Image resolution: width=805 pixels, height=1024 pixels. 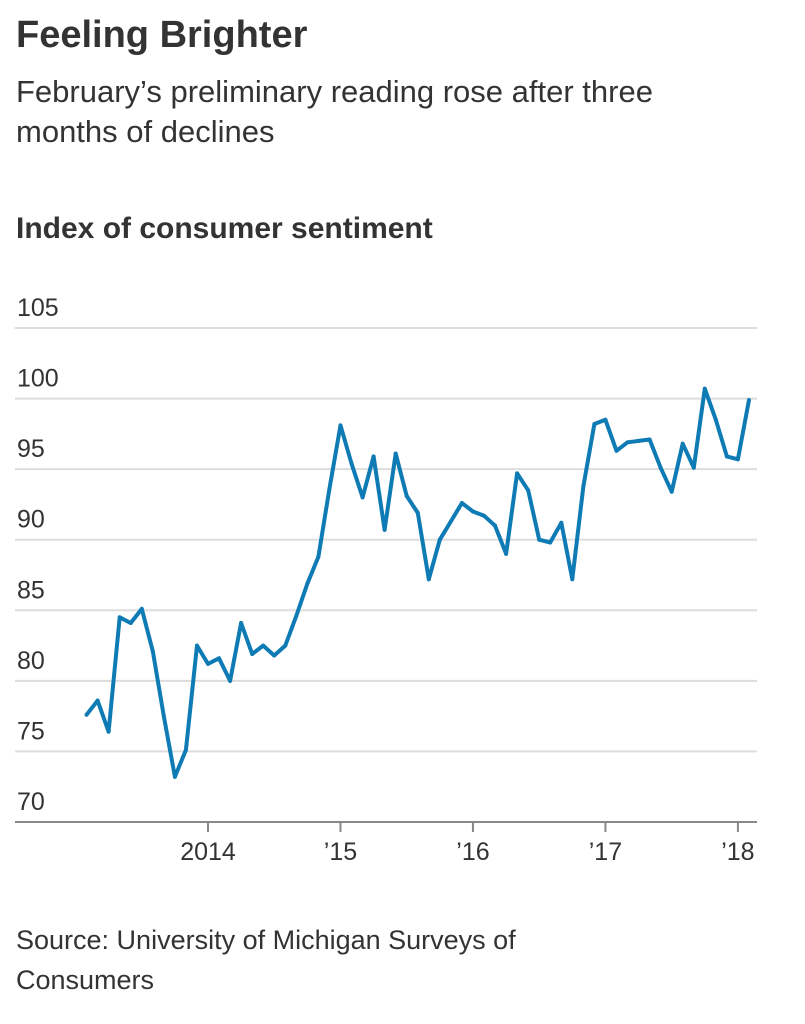 I want to click on chart-title: Feeling Brighter, so click(x=162, y=35).